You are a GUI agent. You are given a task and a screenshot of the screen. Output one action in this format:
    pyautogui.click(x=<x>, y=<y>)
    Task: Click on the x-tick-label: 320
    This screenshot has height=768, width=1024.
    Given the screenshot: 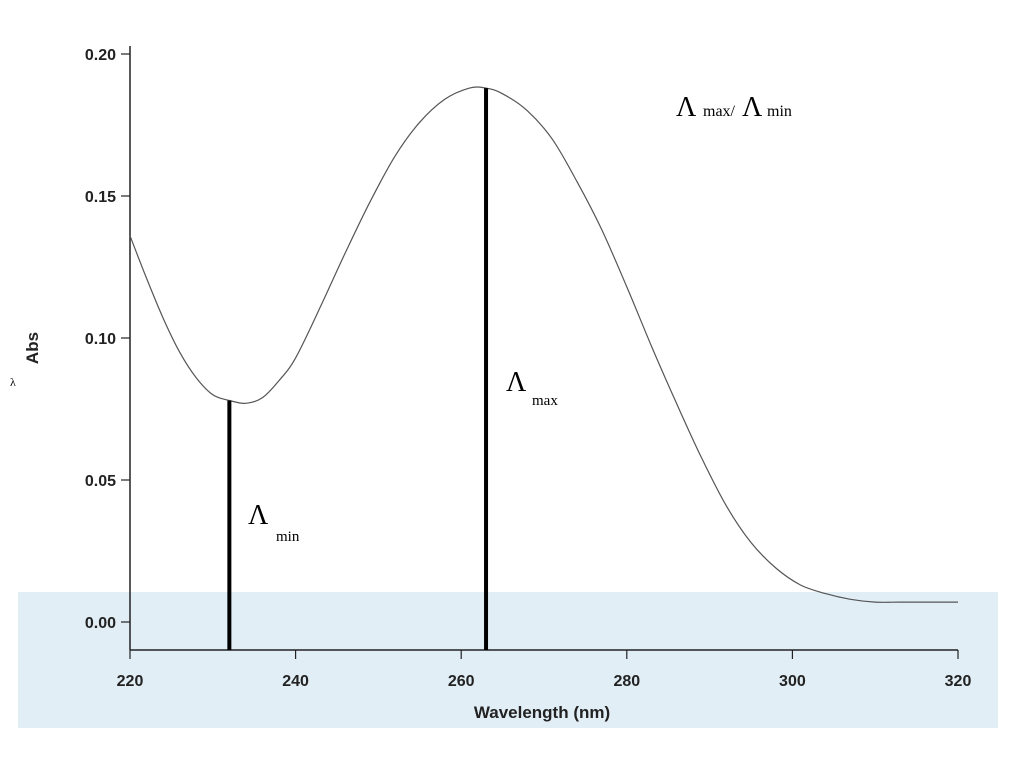 What is the action you would take?
    pyautogui.click(x=958, y=681)
    